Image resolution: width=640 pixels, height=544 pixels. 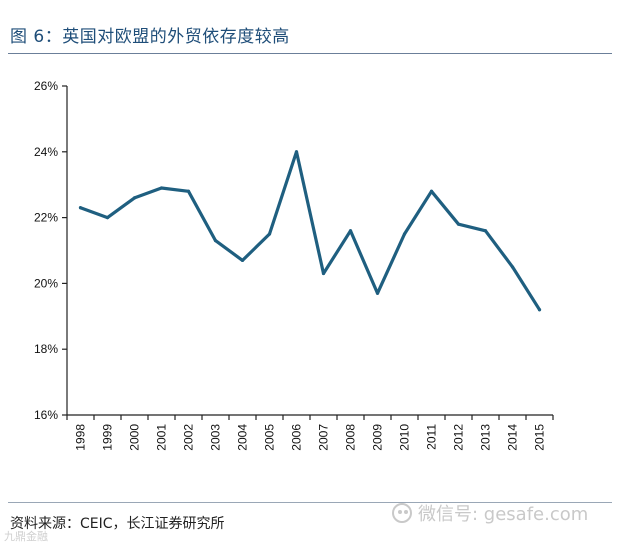 I want to click on x-tick-label: 2007, so click(x=324, y=437).